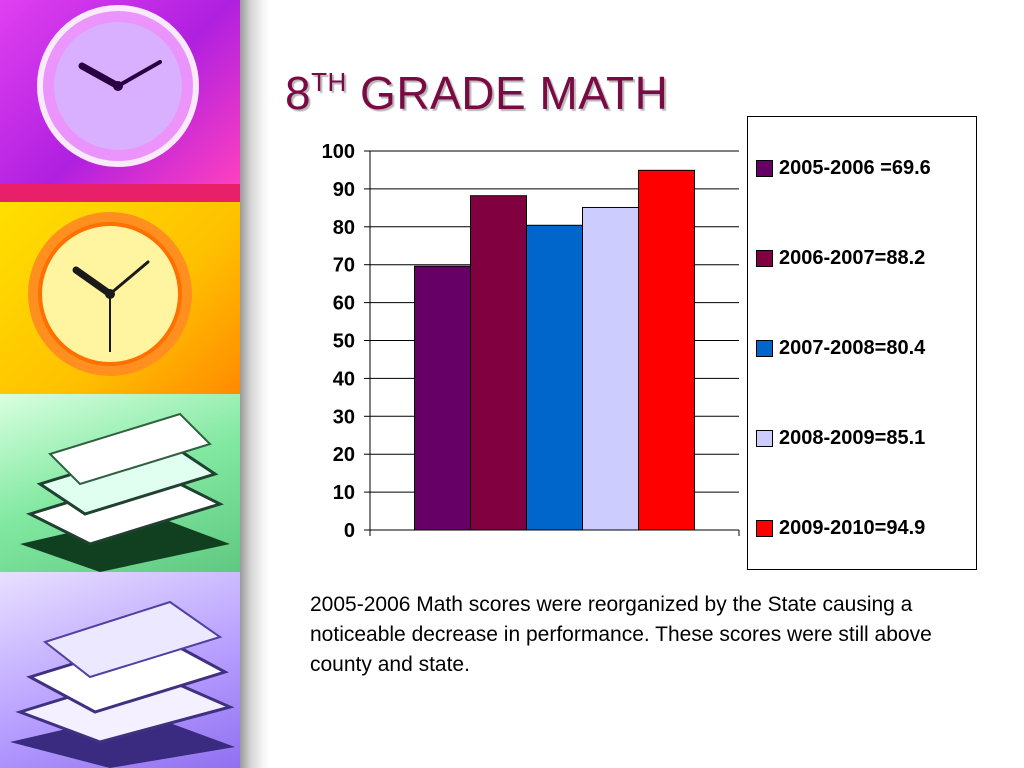 The width and height of the screenshot is (1024, 768). I want to click on yellow-clock-photo, so click(120, 298).